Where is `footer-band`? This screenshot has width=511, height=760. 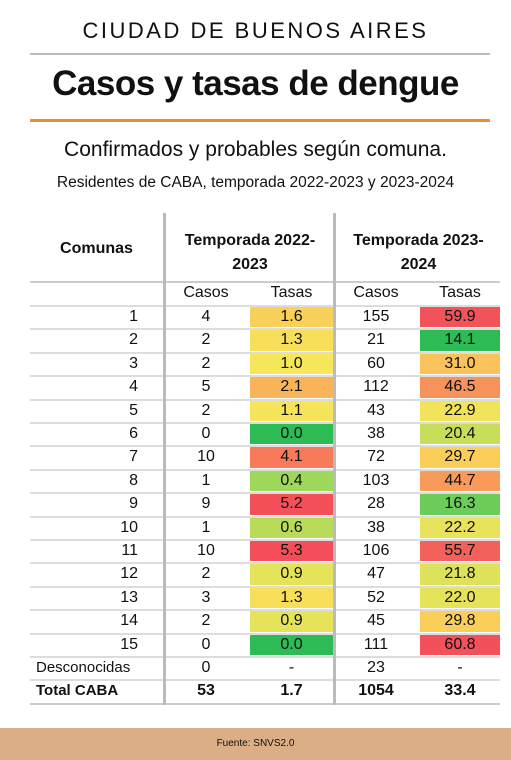
footer-band is located at coordinates (255, 744).